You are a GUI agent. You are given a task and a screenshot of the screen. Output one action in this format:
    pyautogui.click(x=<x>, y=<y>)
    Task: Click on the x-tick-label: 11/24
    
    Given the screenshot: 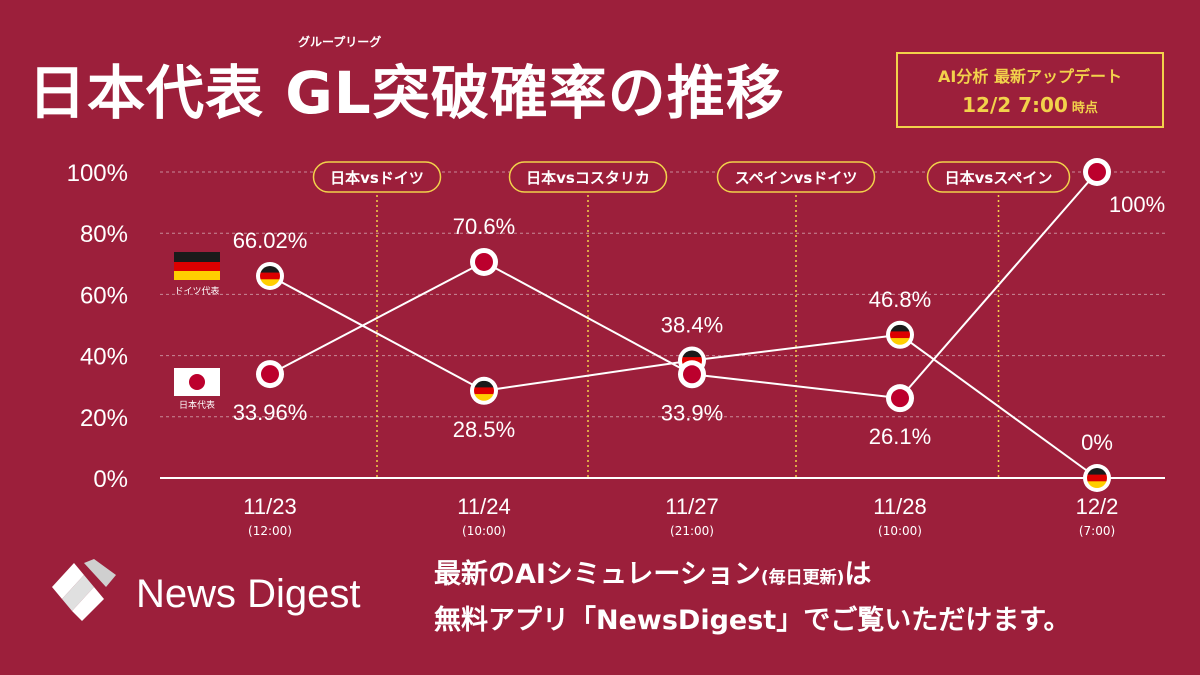 What is the action you would take?
    pyautogui.click(x=483, y=506)
    